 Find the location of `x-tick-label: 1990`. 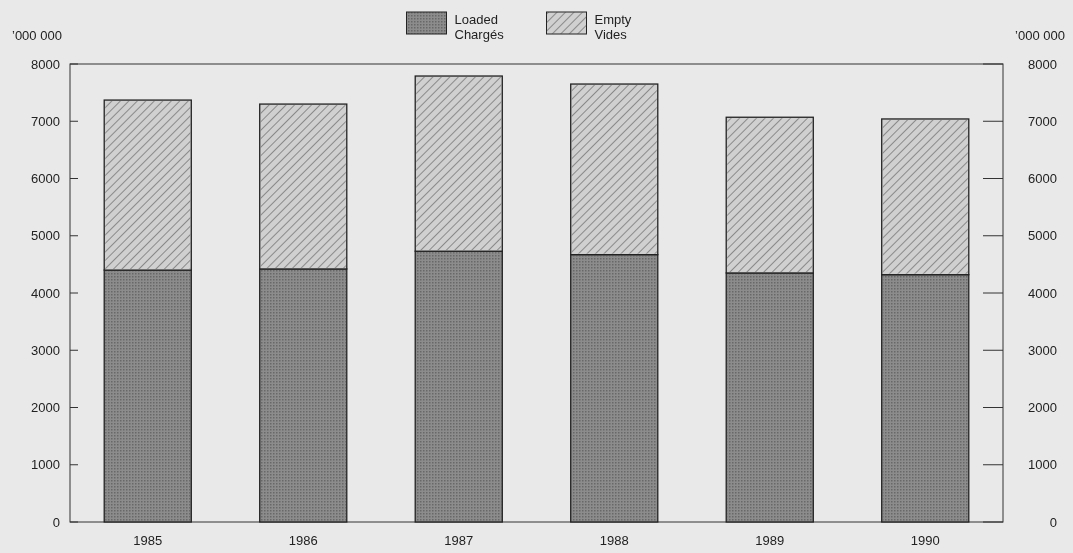

x-tick-label: 1990 is located at coordinates (925, 540).